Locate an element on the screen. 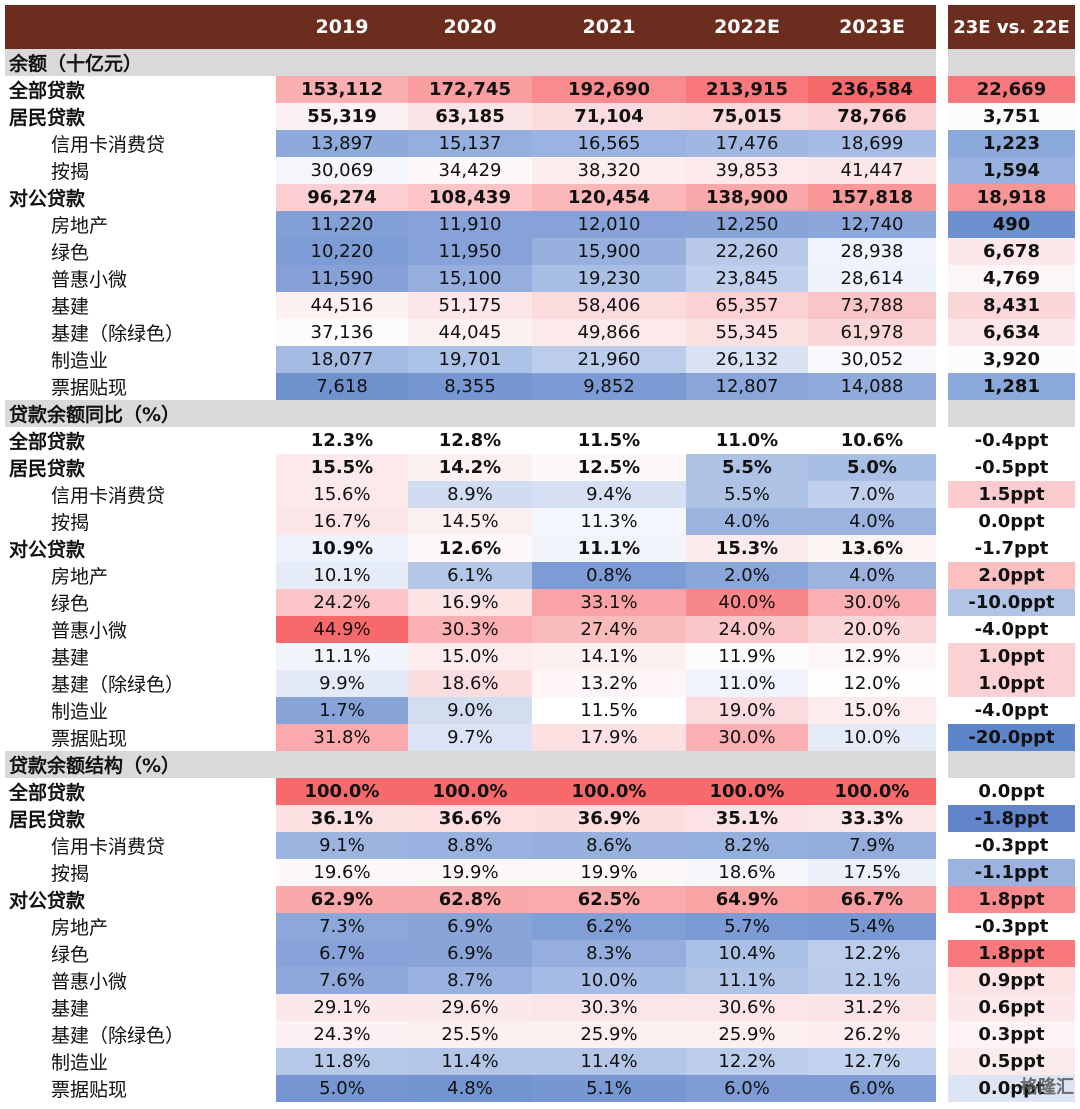  value-cell: 30.3% is located at coordinates (470, 629).